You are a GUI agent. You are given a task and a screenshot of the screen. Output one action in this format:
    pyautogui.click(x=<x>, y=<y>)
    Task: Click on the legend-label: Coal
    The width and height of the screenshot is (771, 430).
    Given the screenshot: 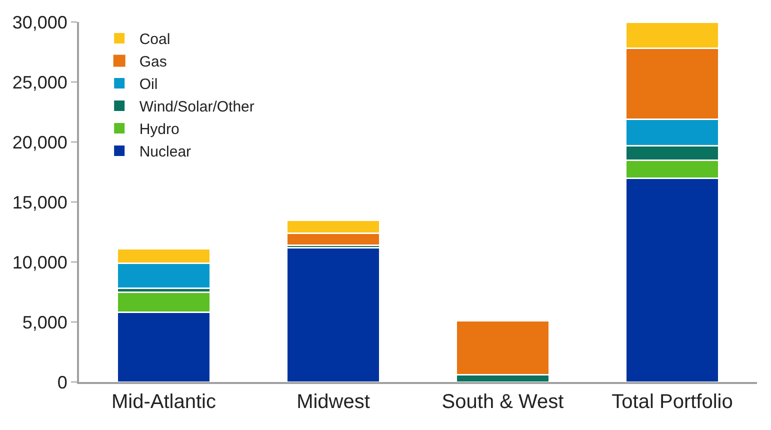 What is the action you would take?
    pyautogui.click(x=154, y=39)
    